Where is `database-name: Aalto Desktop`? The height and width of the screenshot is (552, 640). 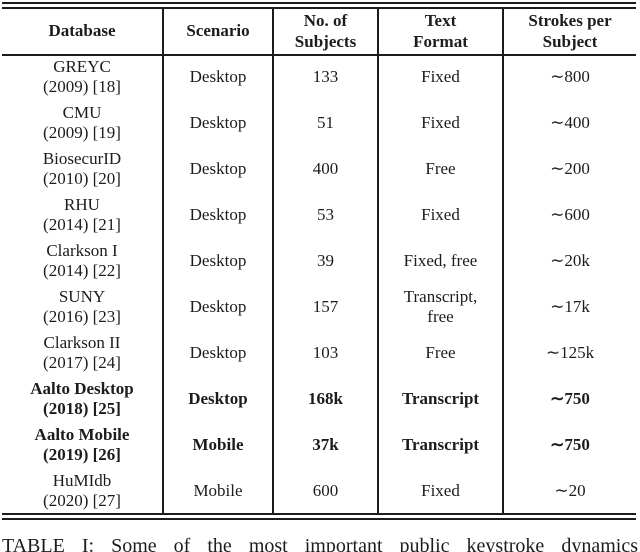
database-name: Aalto Desktop is located at coordinates (82, 388).